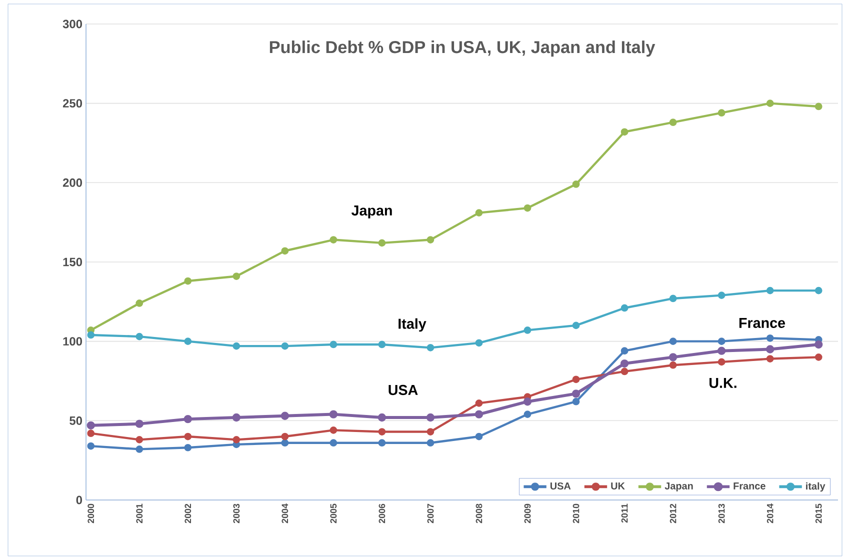 This screenshot has height=558, width=846. I want to click on x-tick-label: 2010, so click(576, 514).